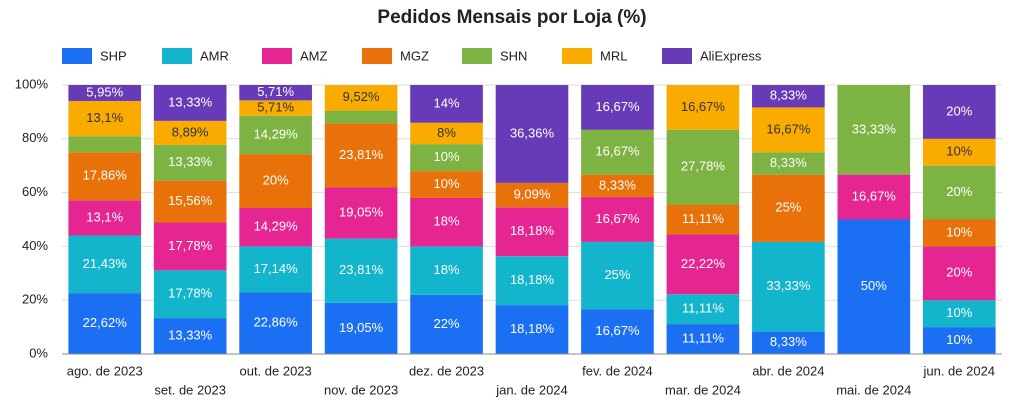  I want to click on y-tick-label: 60%, so click(35, 191).